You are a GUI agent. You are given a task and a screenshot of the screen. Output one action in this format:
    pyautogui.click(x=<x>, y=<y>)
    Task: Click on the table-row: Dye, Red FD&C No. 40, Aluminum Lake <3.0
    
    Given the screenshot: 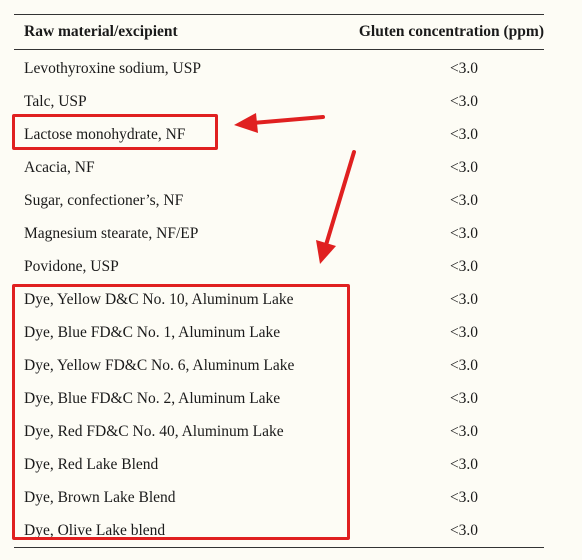 What is the action you would take?
    pyautogui.click(x=279, y=431)
    